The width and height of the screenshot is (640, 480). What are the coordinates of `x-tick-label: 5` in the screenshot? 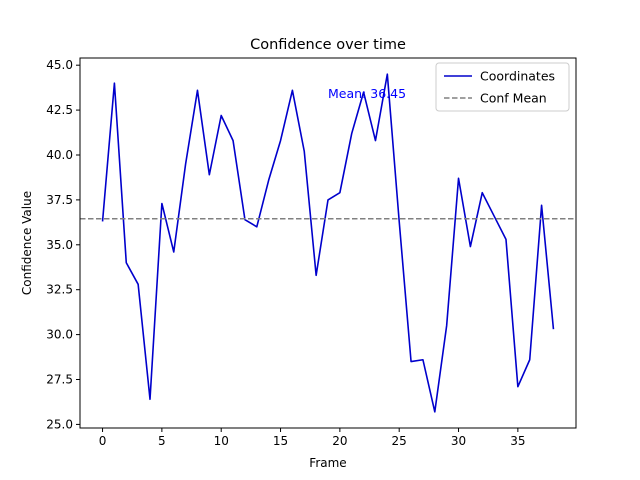 It's located at (162, 441).